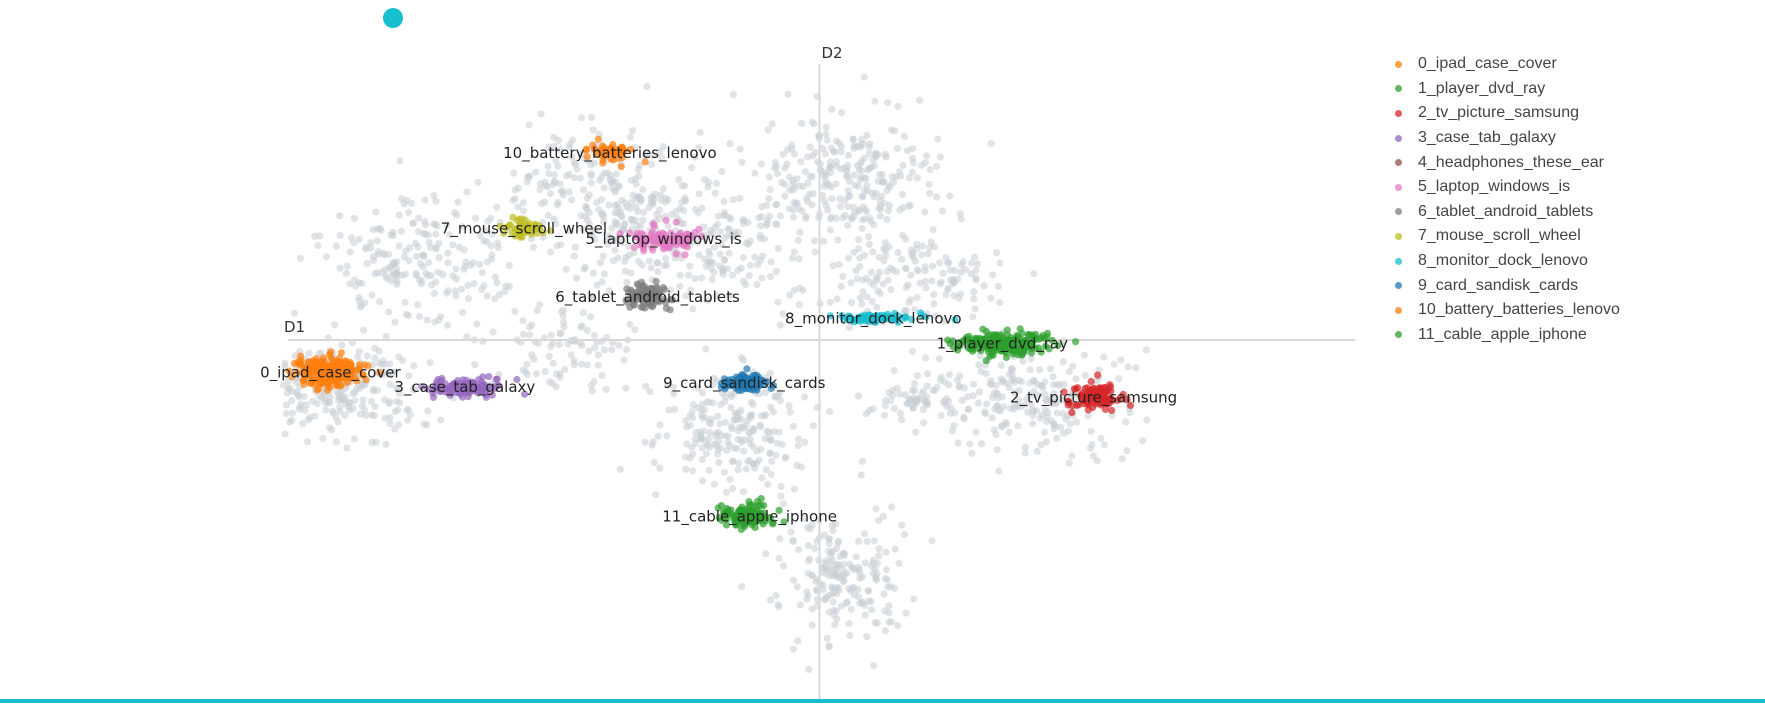 This screenshot has height=708, width=1765. What do you see at coordinates (1507, 89) in the screenshot?
I see `legend-item: 1_player_dvd_ray` at bounding box center [1507, 89].